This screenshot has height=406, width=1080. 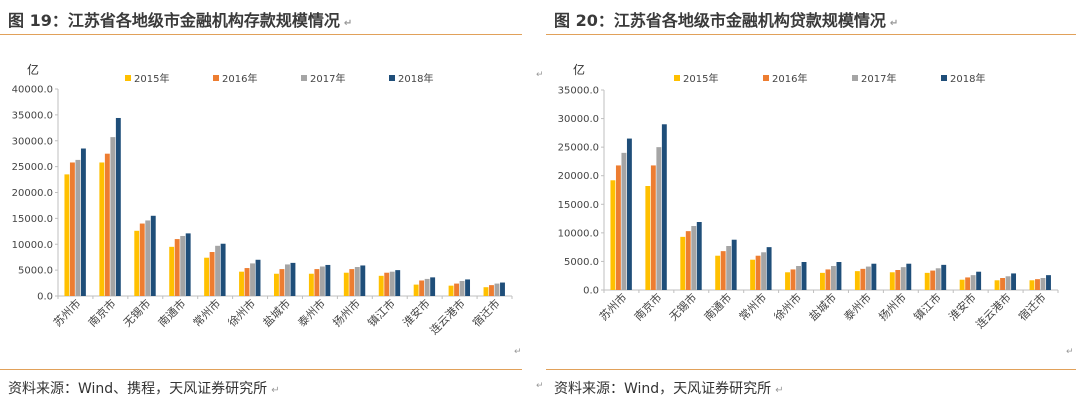 I want to click on x-tick-label: 徐州市, so click(x=241, y=312).